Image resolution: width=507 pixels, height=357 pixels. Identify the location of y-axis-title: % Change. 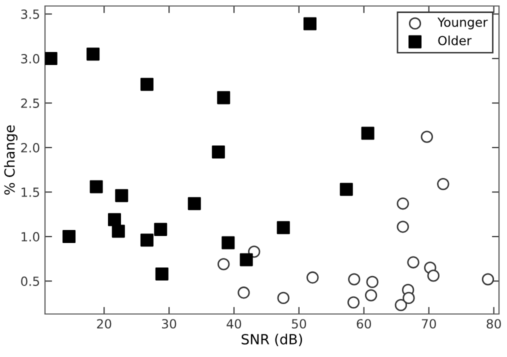
(11, 160).